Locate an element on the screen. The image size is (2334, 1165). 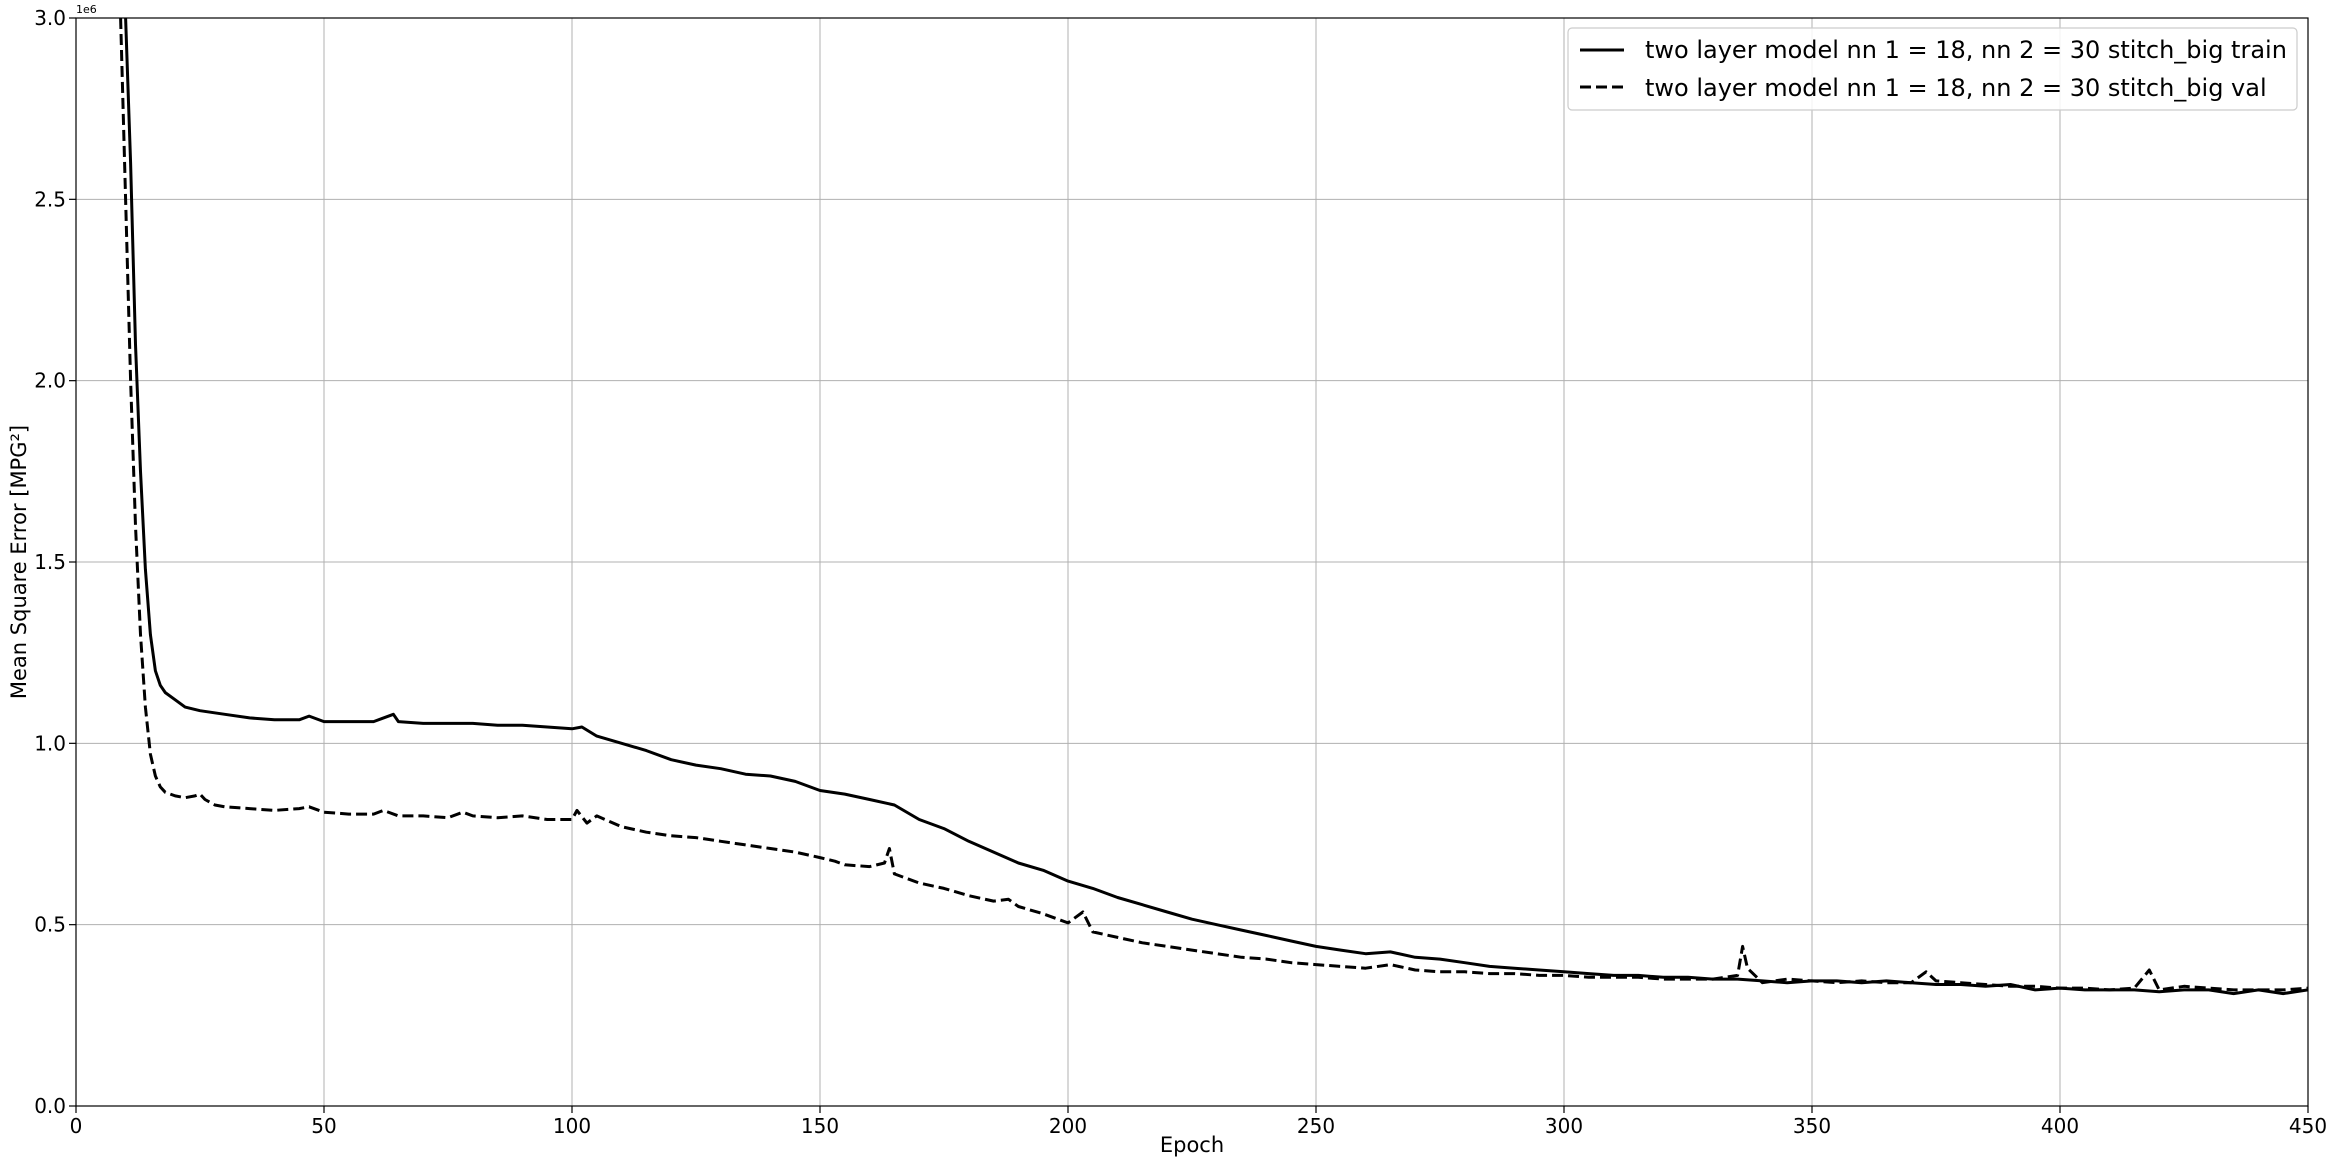
x-tick-label: 450 is located at coordinates (2308, 1126).